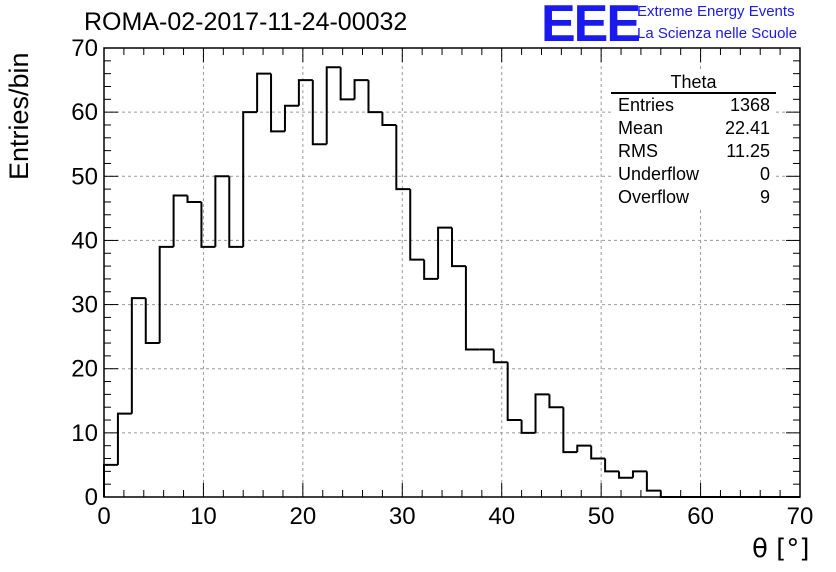 This screenshot has width=836, height=572. Describe the element at coordinates (693, 197) in the screenshot. I see `stats-row-overflow: Overflow 9` at that location.